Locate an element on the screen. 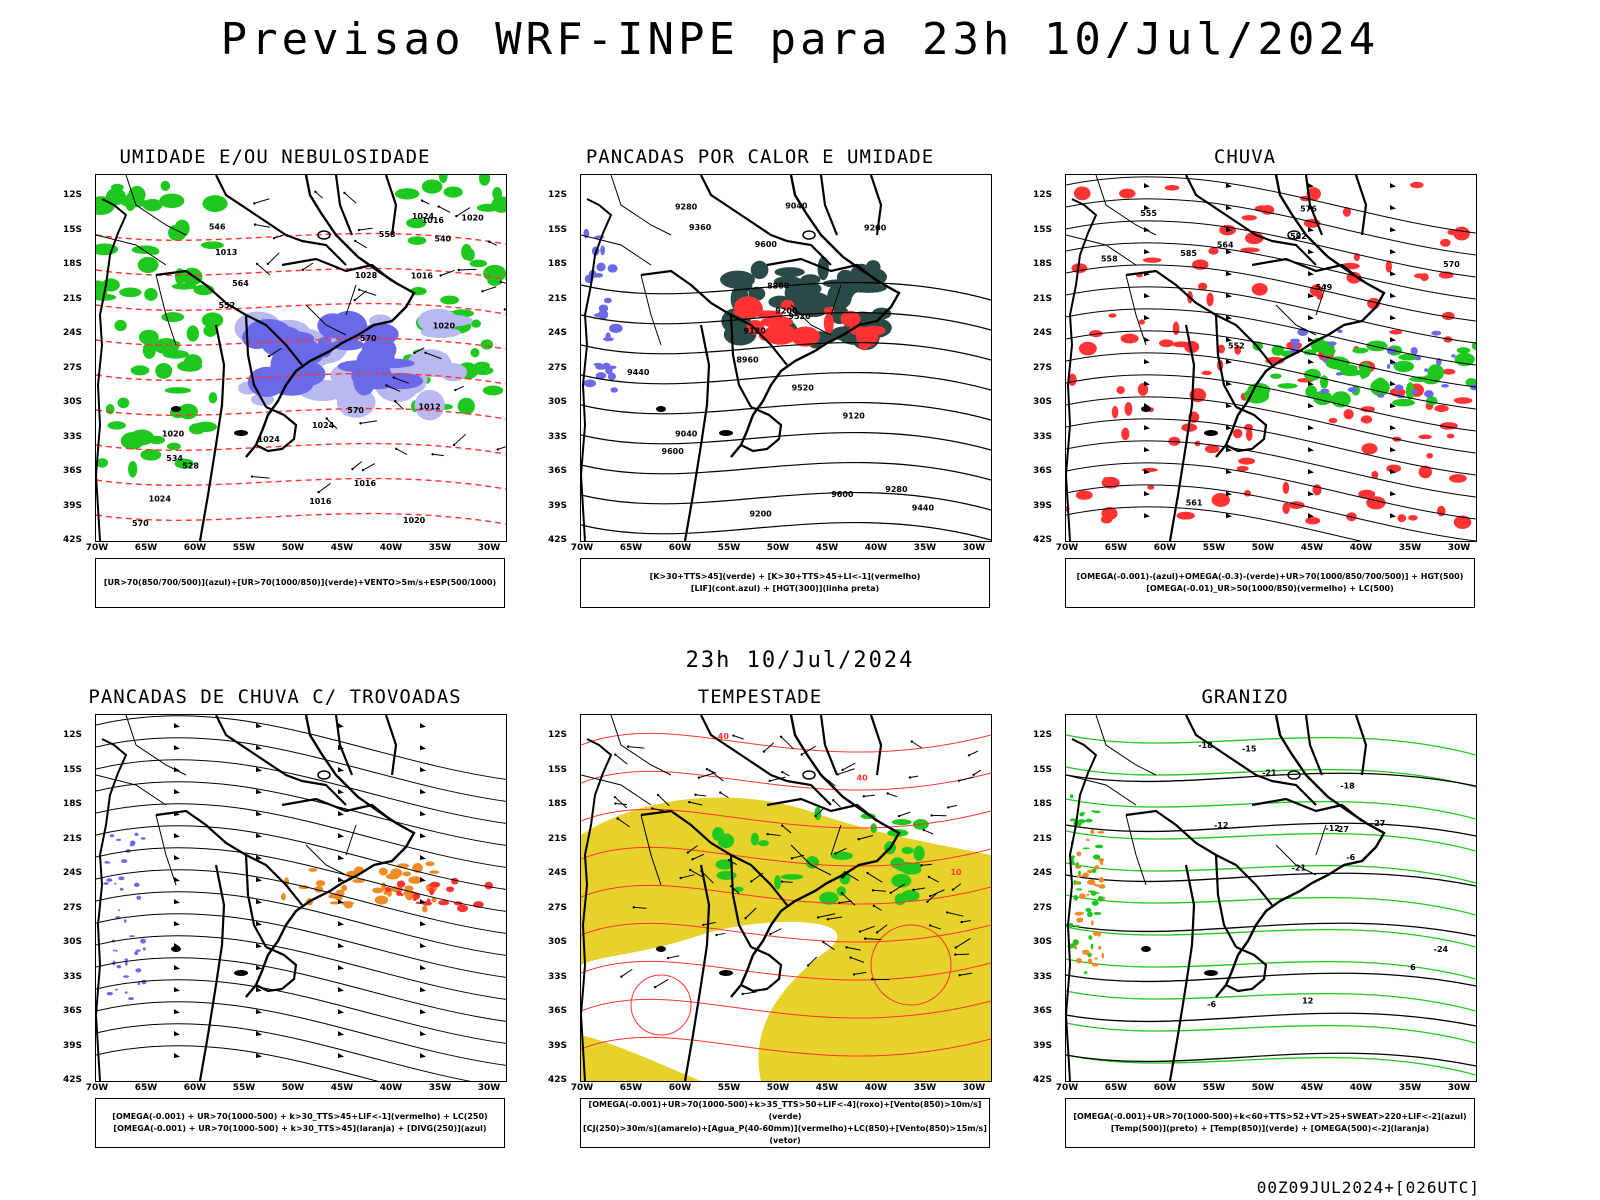  rain-strong-area is located at coordinates (1408, 357).